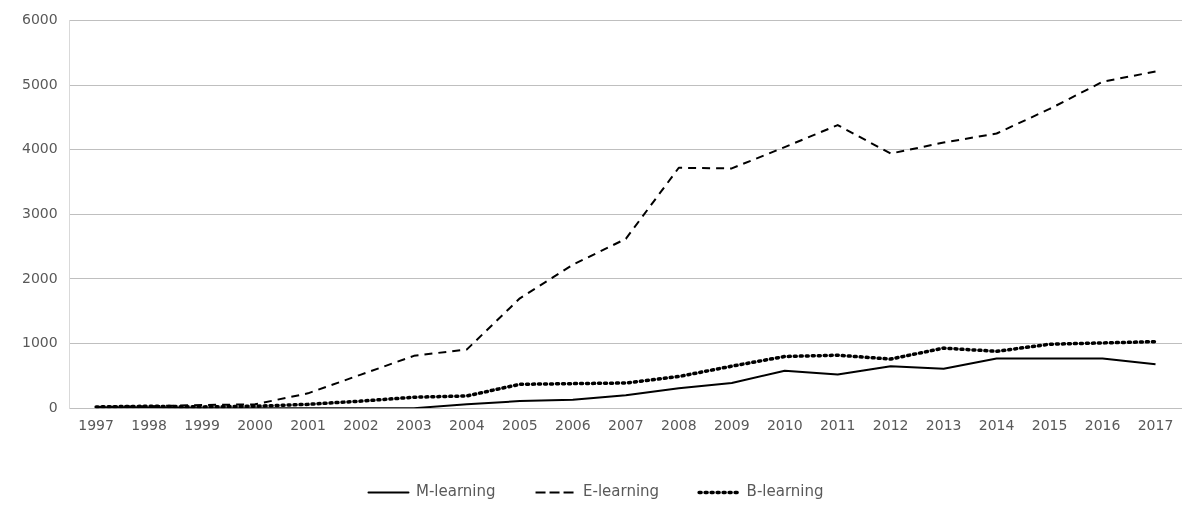  Describe the element at coordinates (731, 425) in the screenshot. I see `x-tick-label: 2009` at that location.